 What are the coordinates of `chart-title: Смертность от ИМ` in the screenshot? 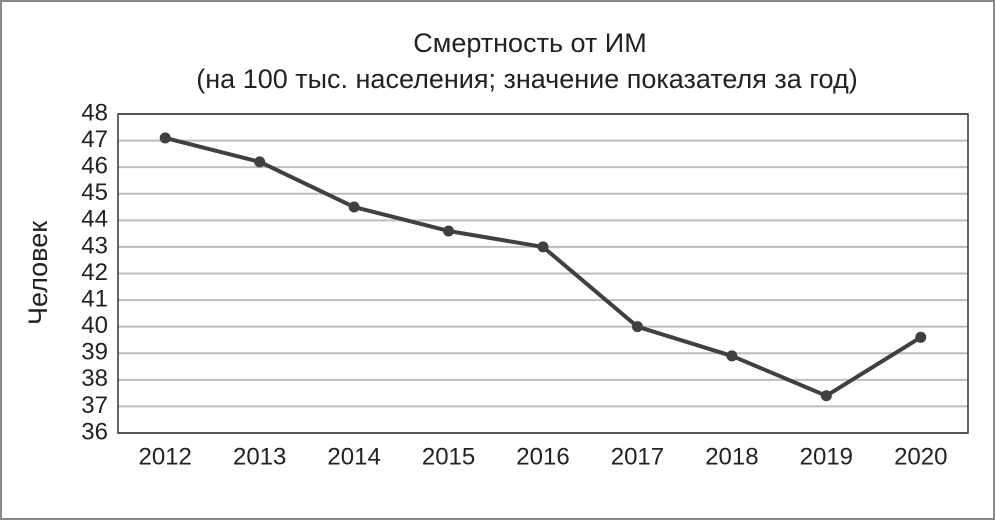 It's located at (529, 43).